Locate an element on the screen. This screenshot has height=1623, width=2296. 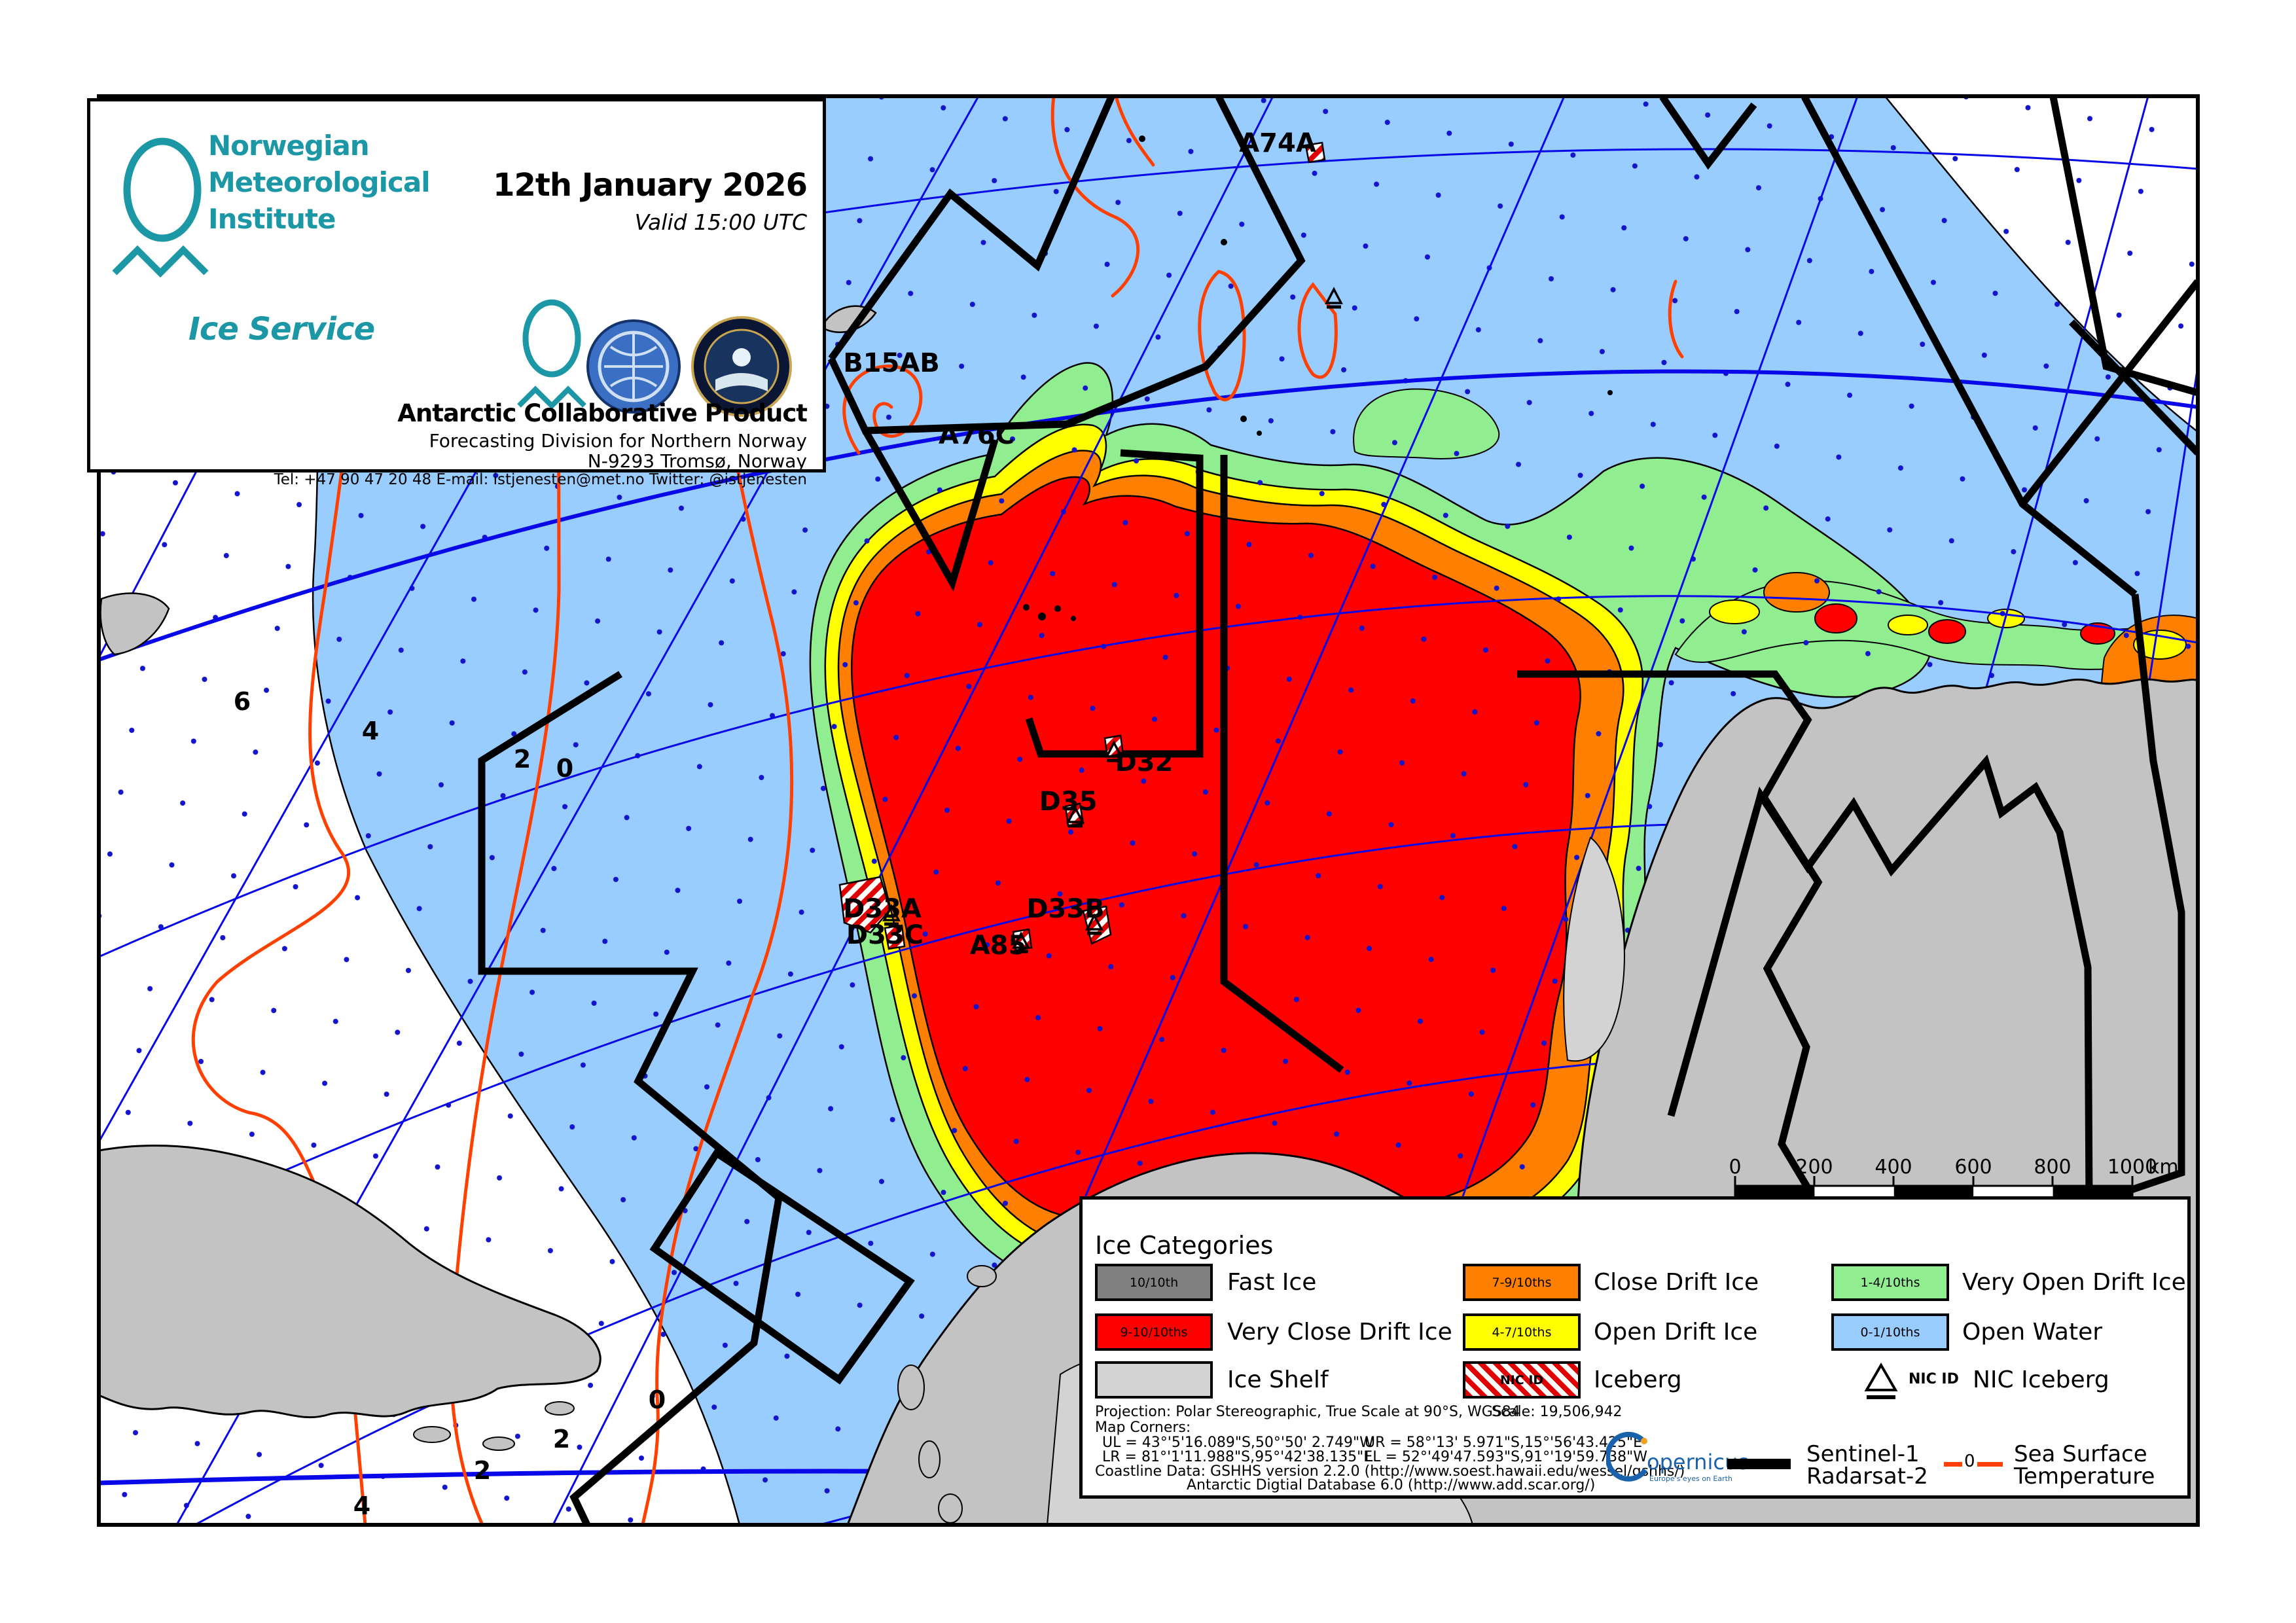
met-mini-logo is located at coordinates (551, 355).